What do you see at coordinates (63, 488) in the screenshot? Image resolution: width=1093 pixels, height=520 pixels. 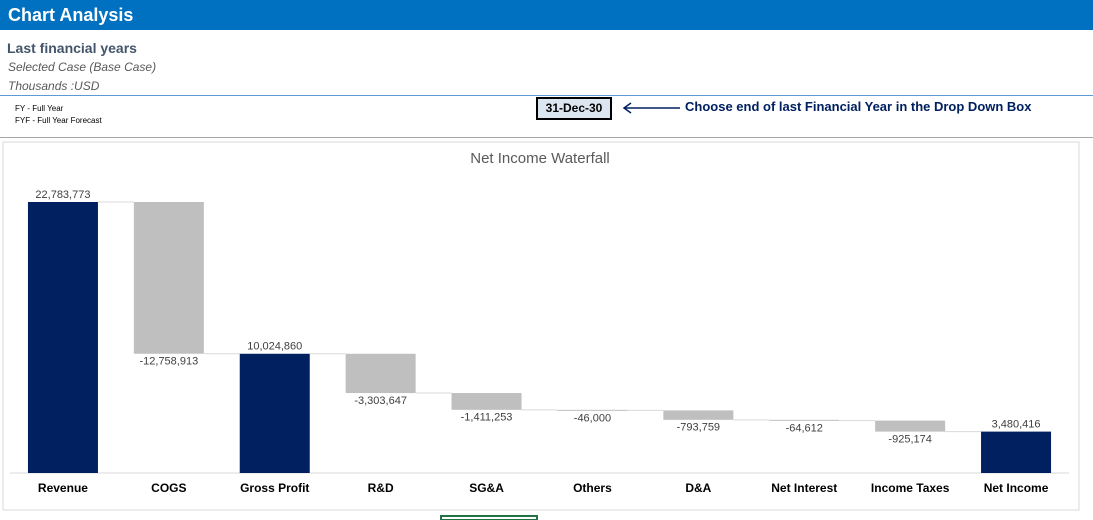 I see `x-tick-label: Revenue` at bounding box center [63, 488].